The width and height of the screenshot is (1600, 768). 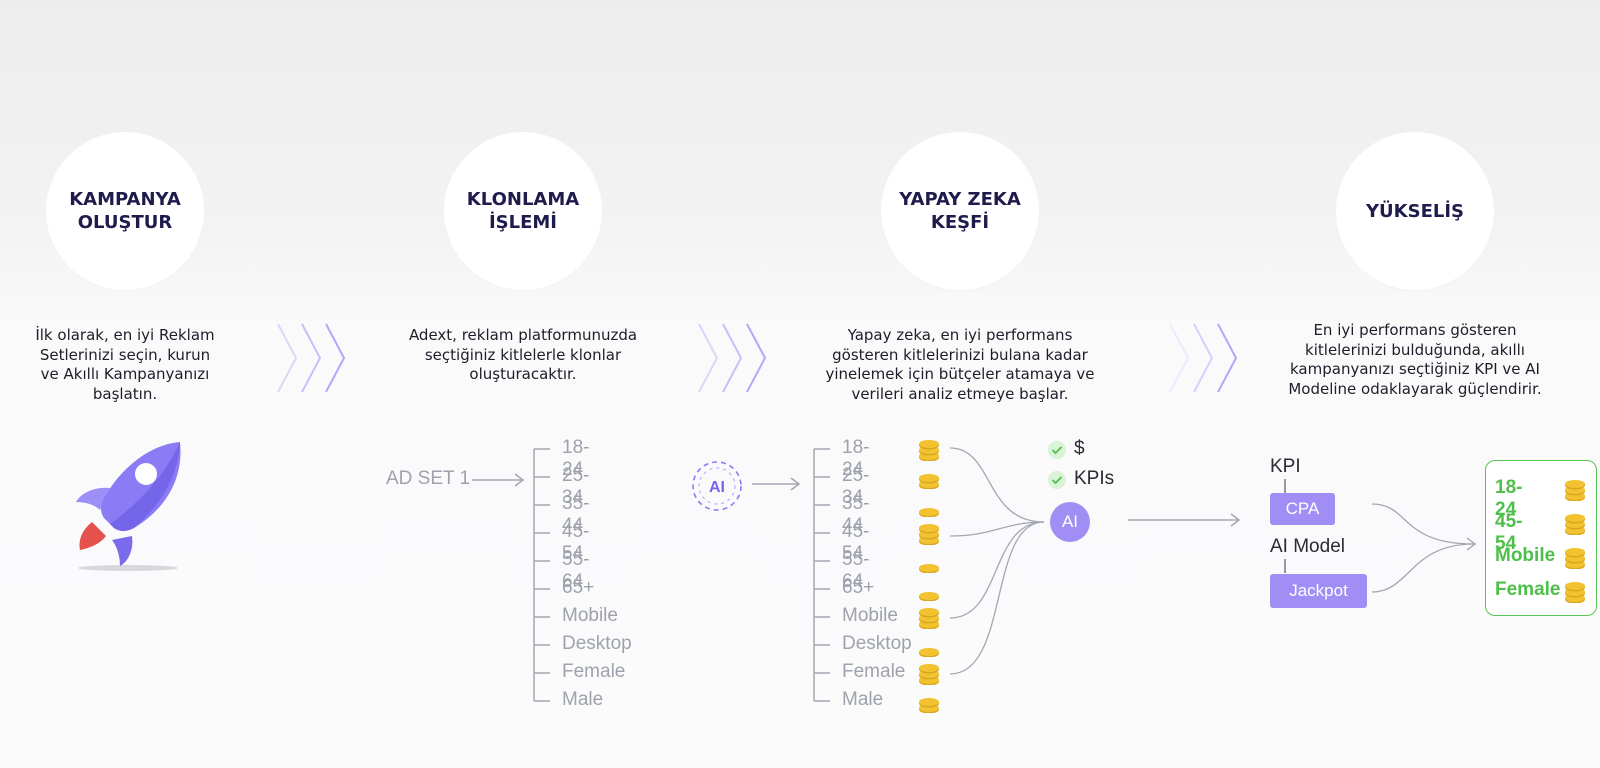 What do you see at coordinates (576, 542) in the screenshot?
I see `clone-audience-item: 45-54` at bounding box center [576, 542].